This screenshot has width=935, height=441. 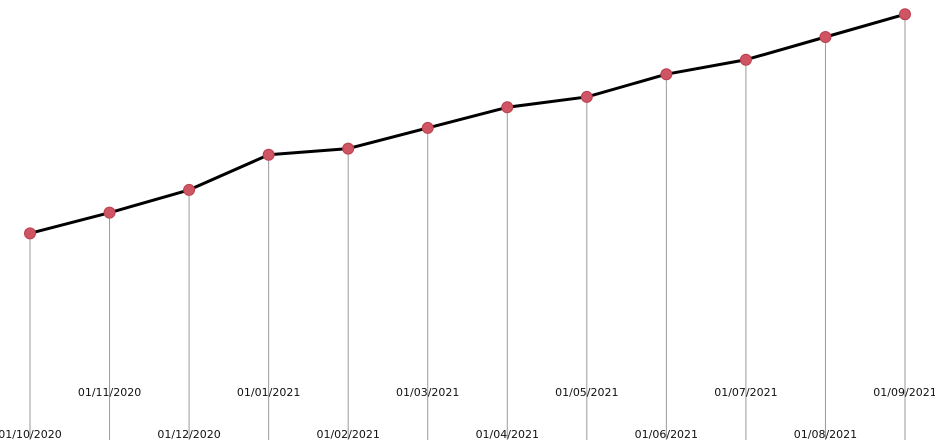 What do you see at coordinates (904, 392) in the screenshot?
I see `x-tick-label: 01/09/2021` at bounding box center [904, 392].